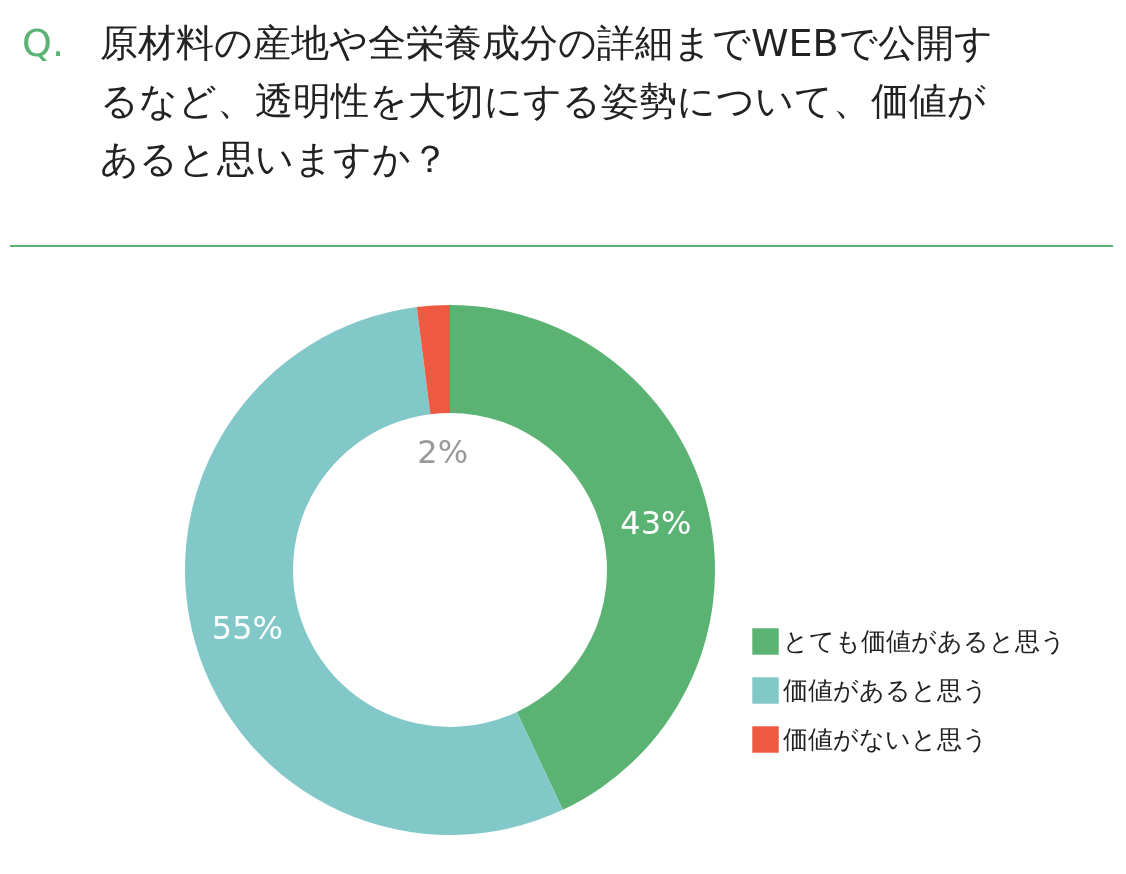 The width and height of the screenshot is (1126, 874). What do you see at coordinates (656, 522) in the screenshot?
I see `data-label: 43%` at bounding box center [656, 522].